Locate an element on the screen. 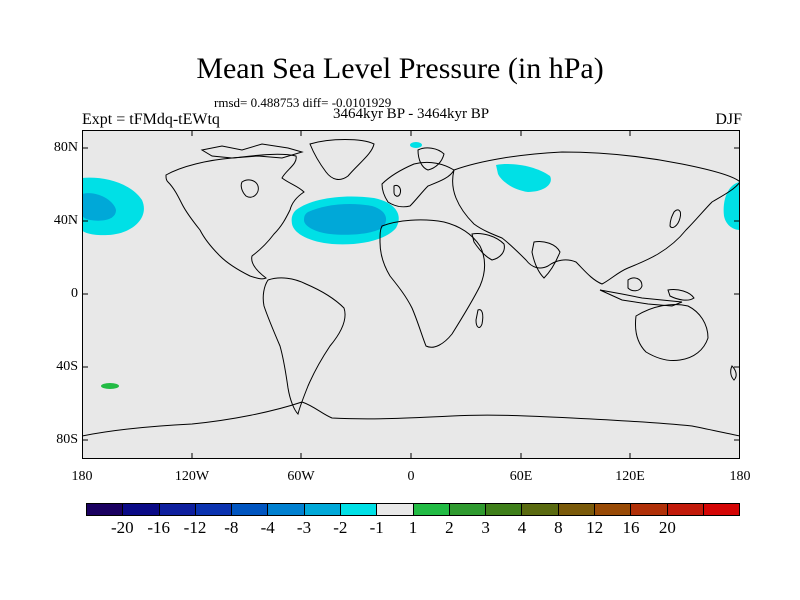 The height and width of the screenshot is (600, 800). coastline-borneo is located at coordinates (635, 284).